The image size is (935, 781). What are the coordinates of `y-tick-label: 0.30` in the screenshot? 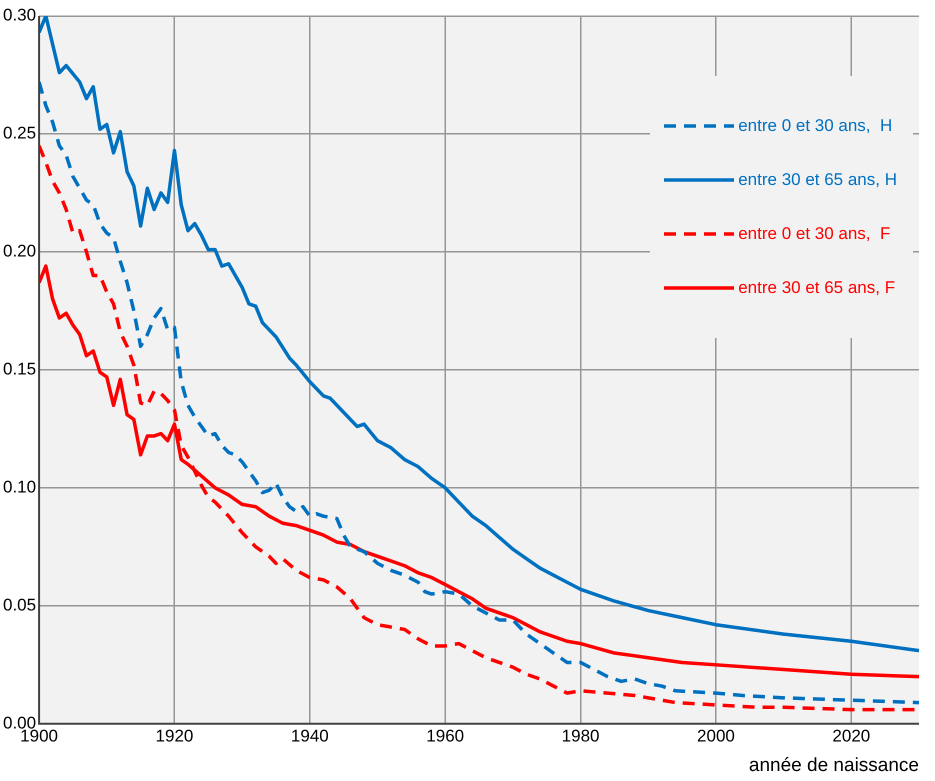 It's located at (19, 15).